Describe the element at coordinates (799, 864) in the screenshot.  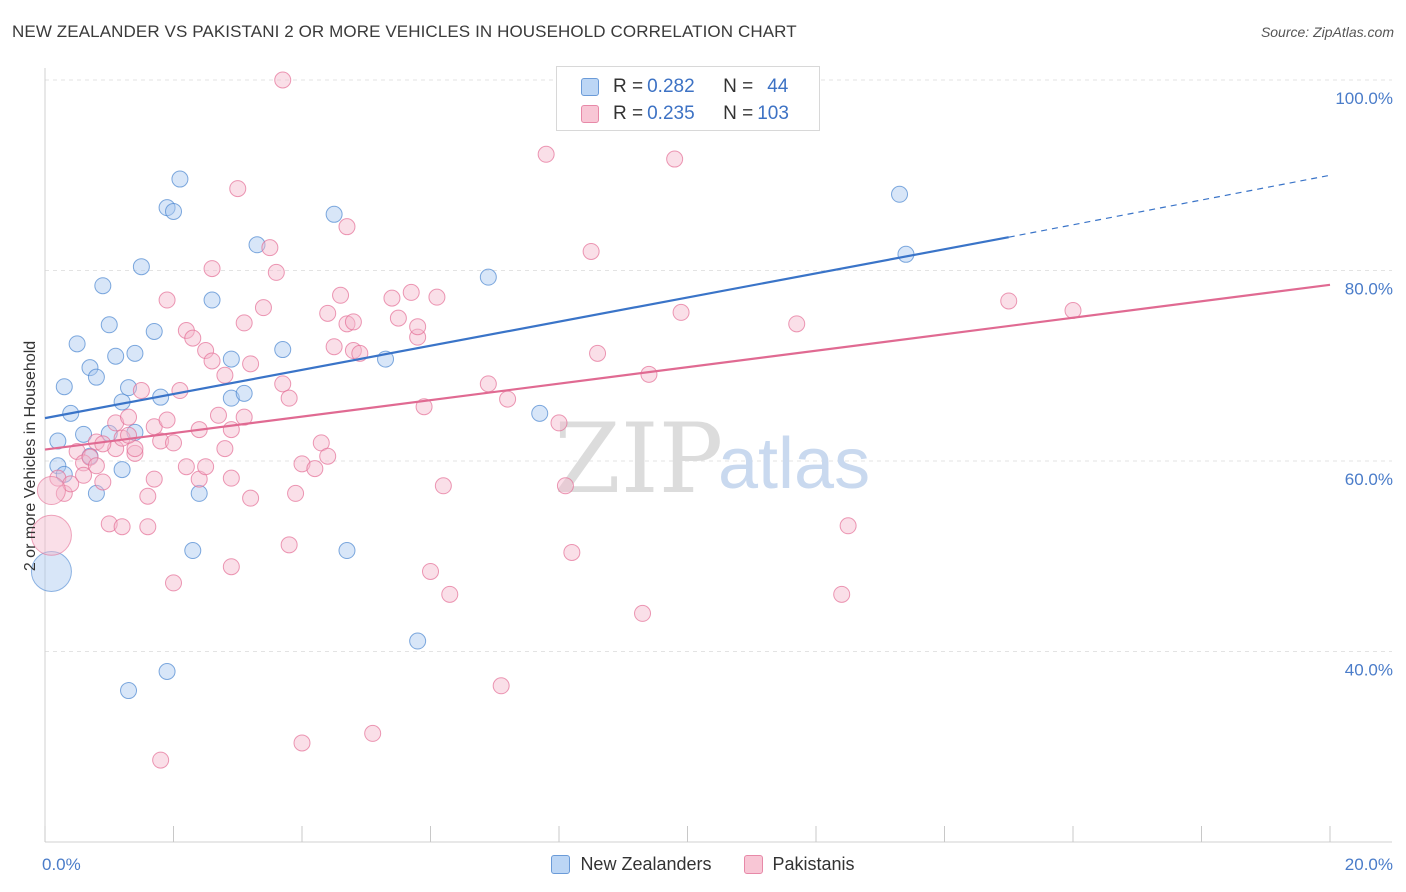
I see `legend-item-pakistanis: Pakistanis` at that location.